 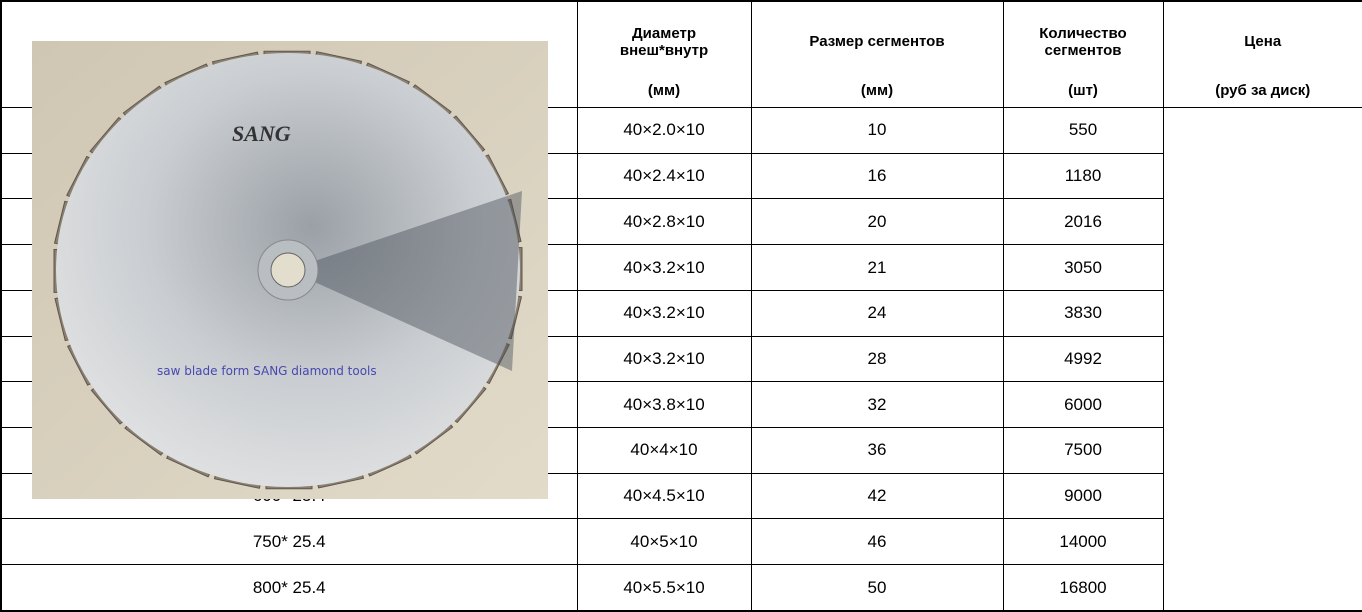 What do you see at coordinates (289, 542) in the screenshot?
I see `table-cell: 750* 25.4` at bounding box center [289, 542].